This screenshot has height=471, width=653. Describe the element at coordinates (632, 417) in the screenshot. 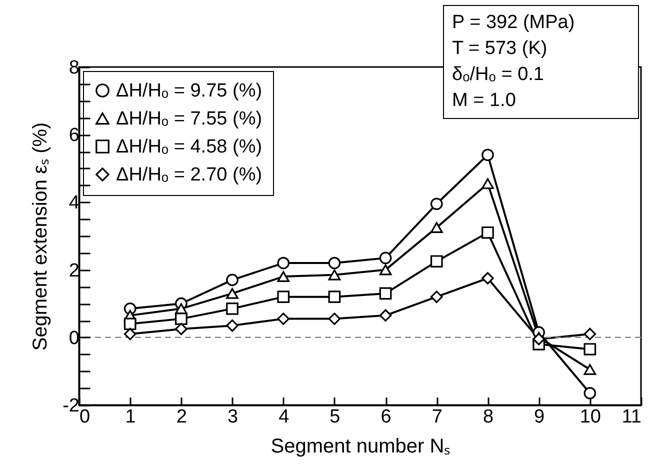

I see `x-tick-label: 11` at that location.